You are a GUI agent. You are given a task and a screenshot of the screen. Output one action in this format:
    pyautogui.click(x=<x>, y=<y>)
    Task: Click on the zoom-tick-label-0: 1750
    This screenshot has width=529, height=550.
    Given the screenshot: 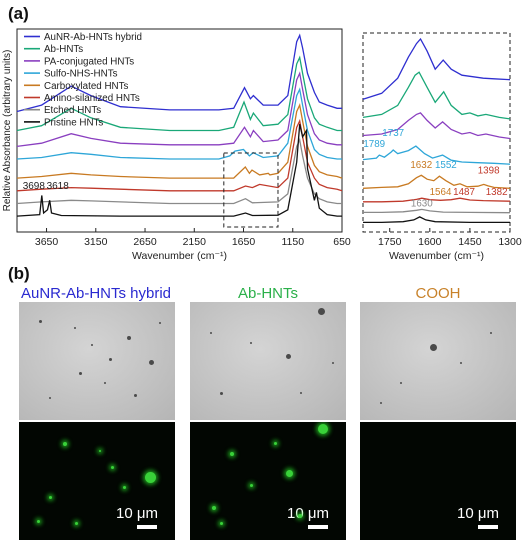 What is the action you would take?
    pyautogui.click(x=390, y=242)
    